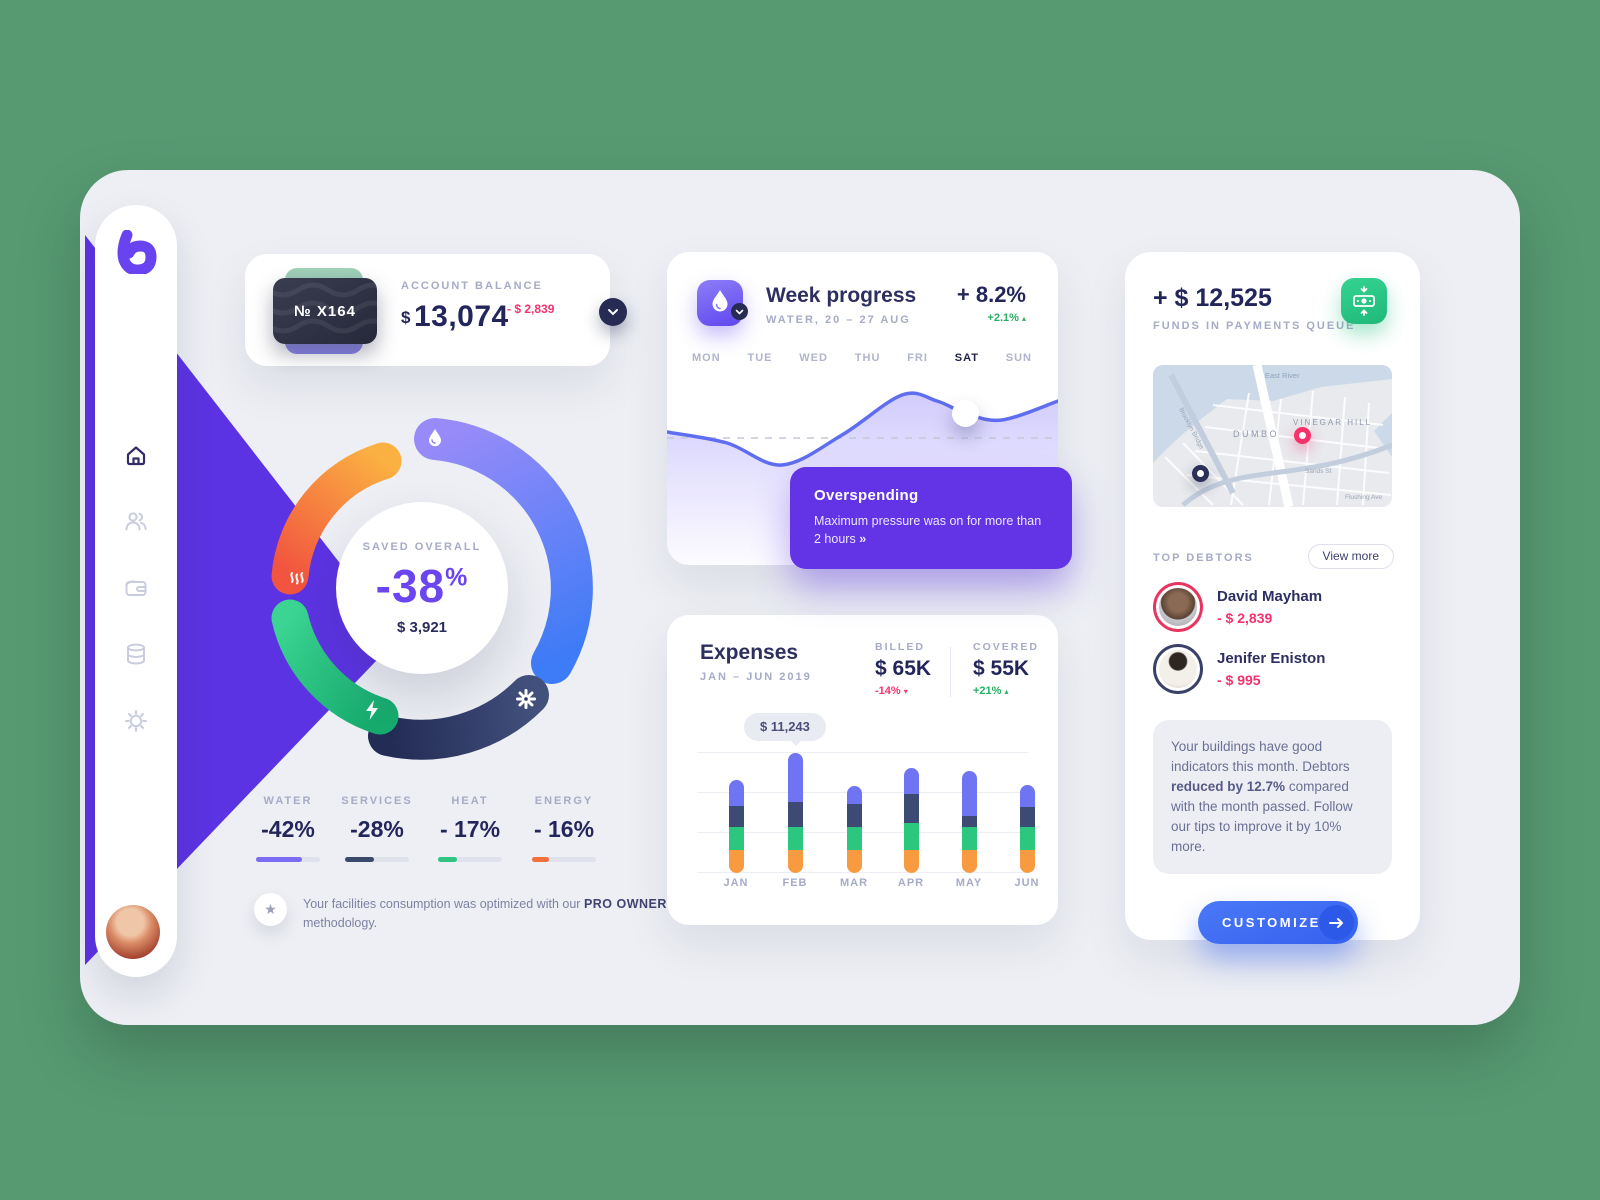  I want to click on sidebar-item-users, so click(136, 521).